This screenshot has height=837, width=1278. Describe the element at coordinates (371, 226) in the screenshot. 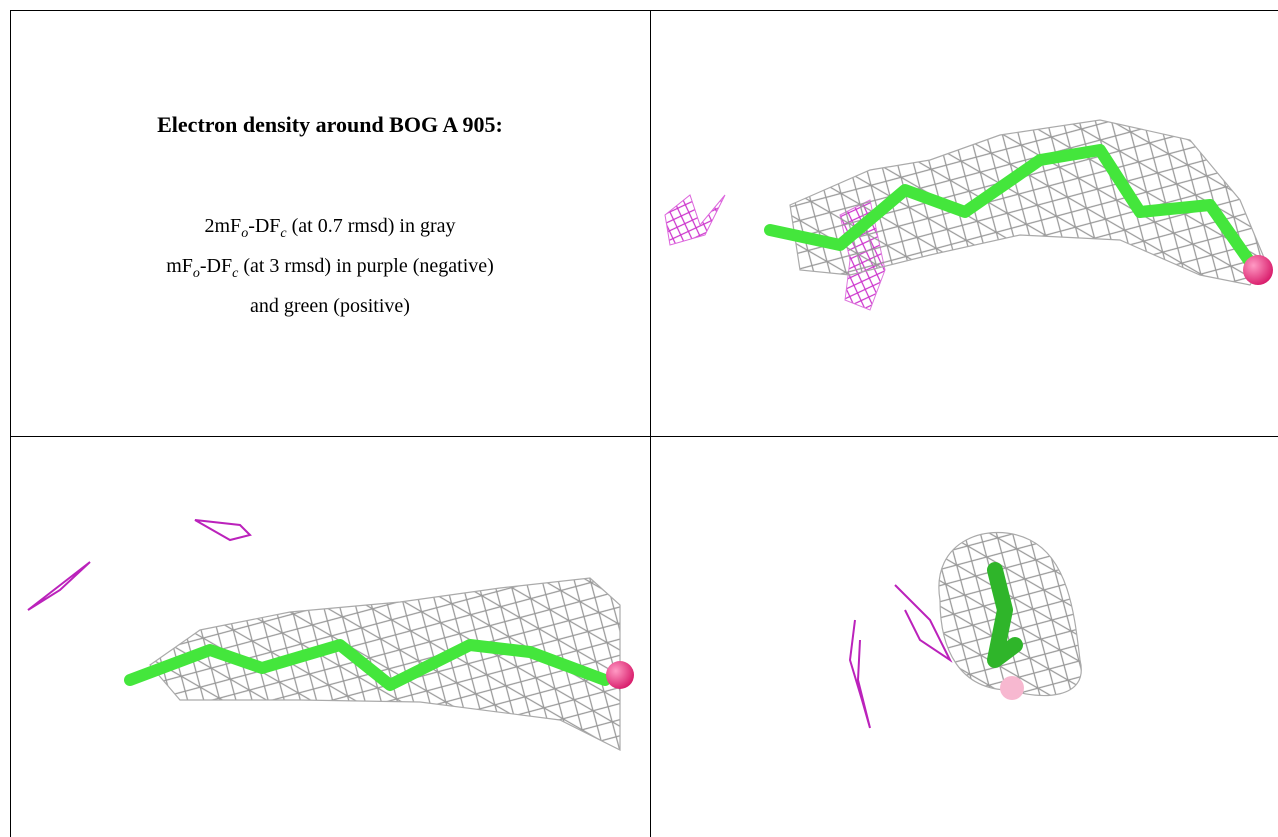

I see `text-segment: (at 0.7 rmsd) in gray` at that location.